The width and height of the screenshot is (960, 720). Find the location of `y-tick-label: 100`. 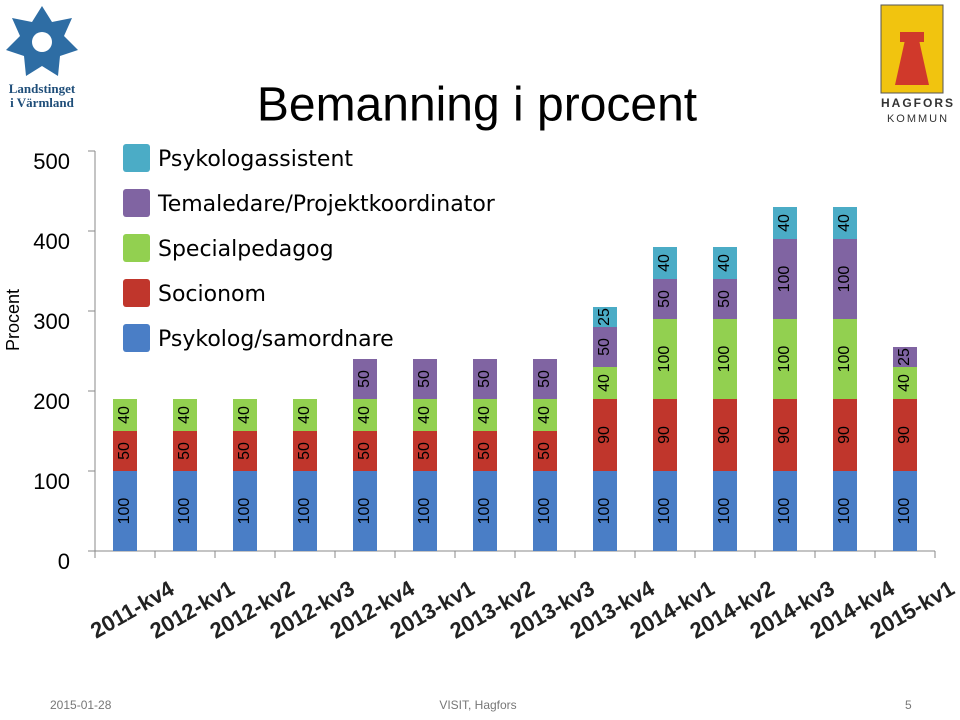

y-tick-label: 100 is located at coordinates (51, 481).